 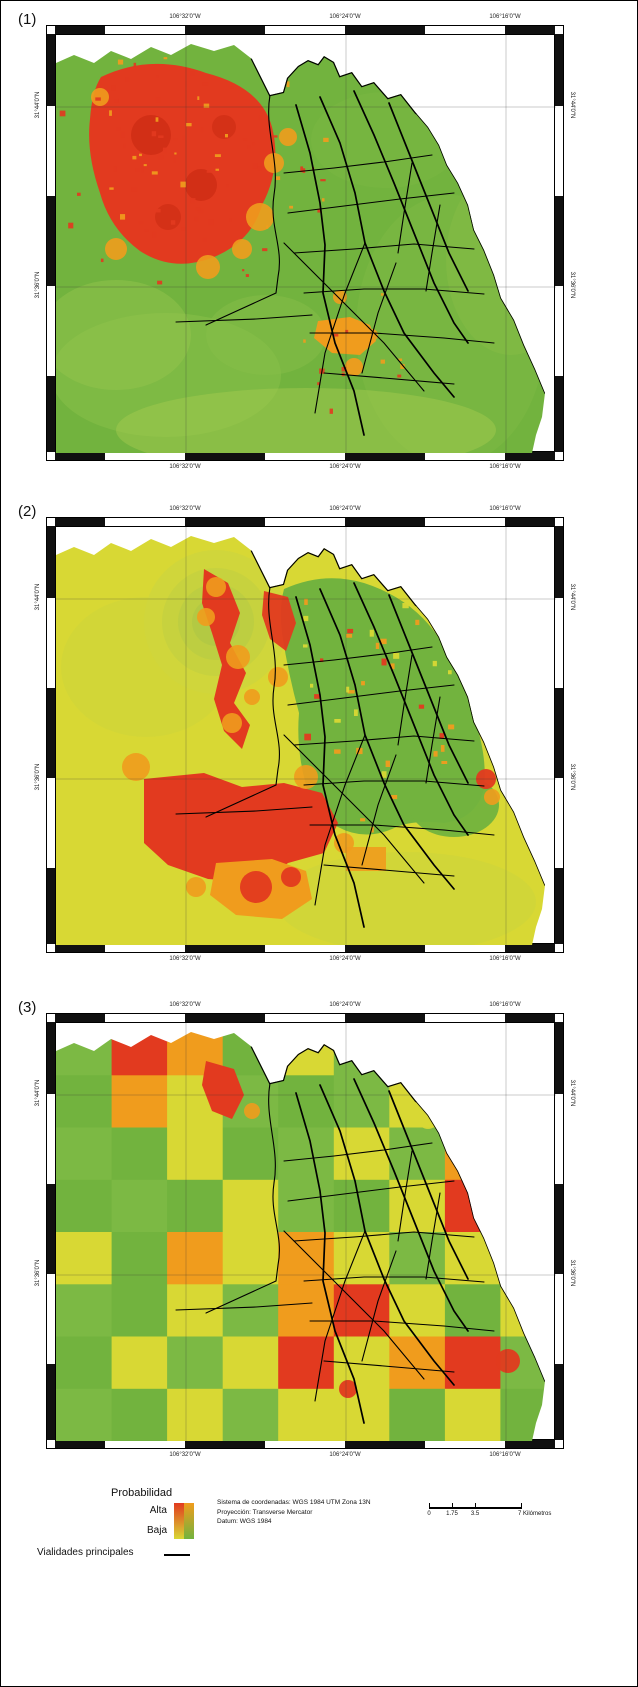 What do you see at coordinates (429, 1514) in the screenshot?
I see `scale-label-0: 0` at bounding box center [429, 1514].